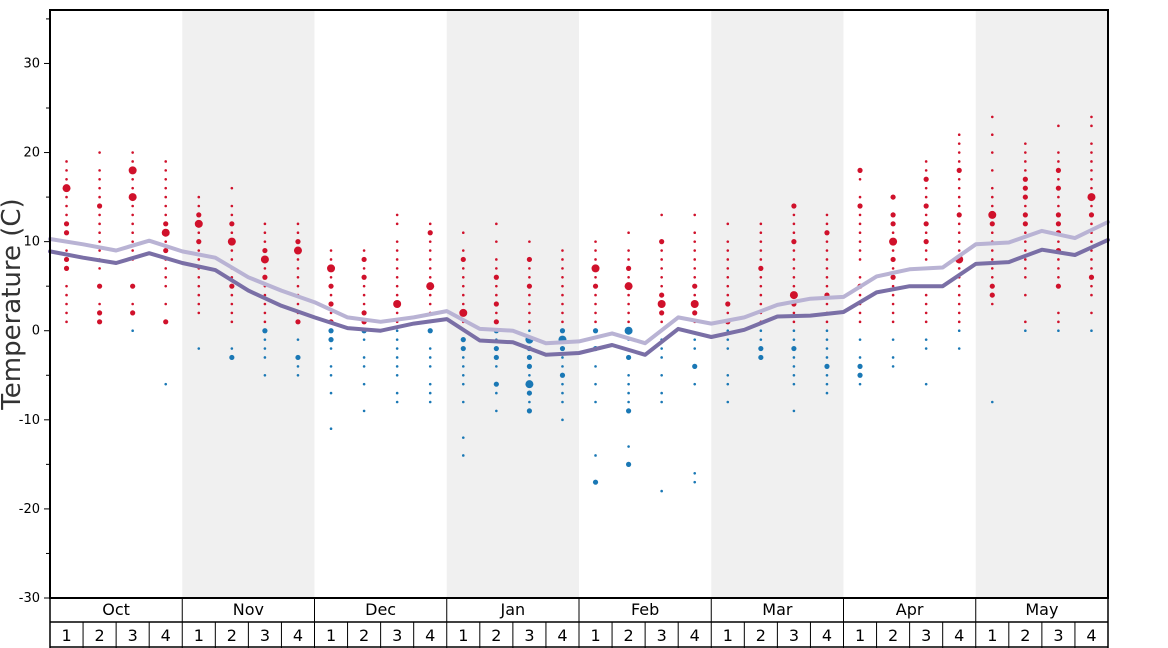 Image resolution: width=1168 pixels, height=648 pixels. What do you see at coordinates (827, 635) in the screenshot?
I see `week-label: 4` at bounding box center [827, 635].